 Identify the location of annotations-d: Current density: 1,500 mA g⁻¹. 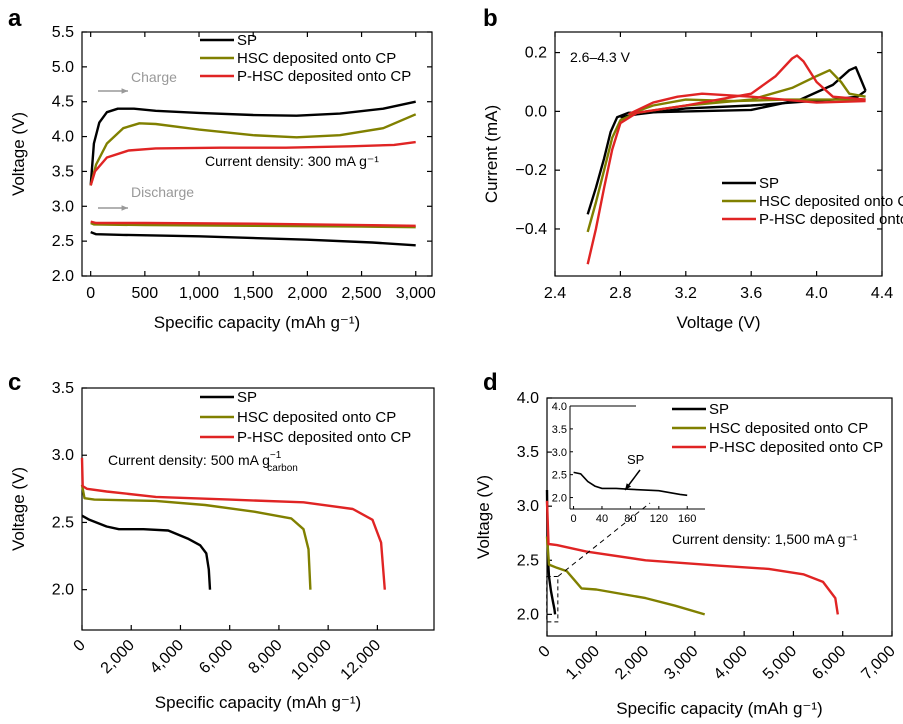
(702, 562).